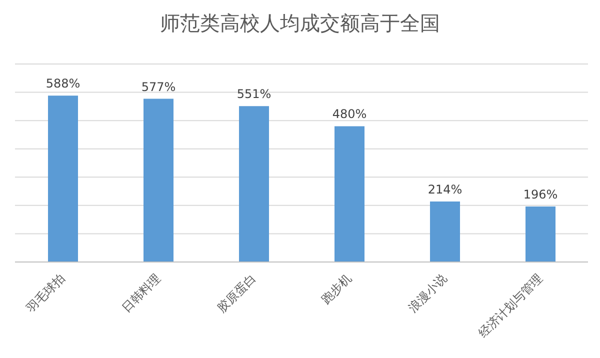 The image size is (600, 358). Describe the element at coordinates (236, 293) in the screenshot. I see `x-tick-label: 胶原蛋白` at that location.